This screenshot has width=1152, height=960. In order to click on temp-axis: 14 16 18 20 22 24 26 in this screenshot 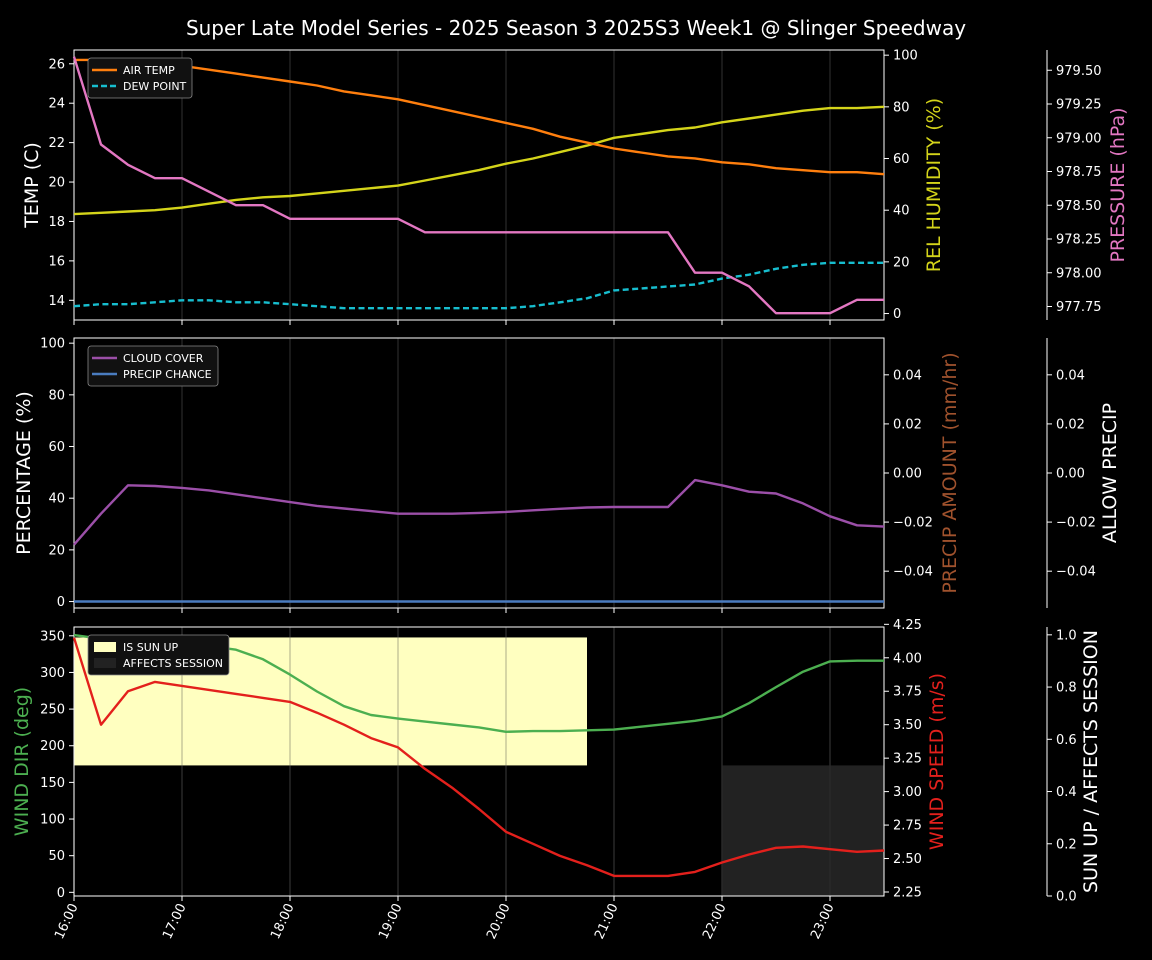, I will do `click(61, 183)`.